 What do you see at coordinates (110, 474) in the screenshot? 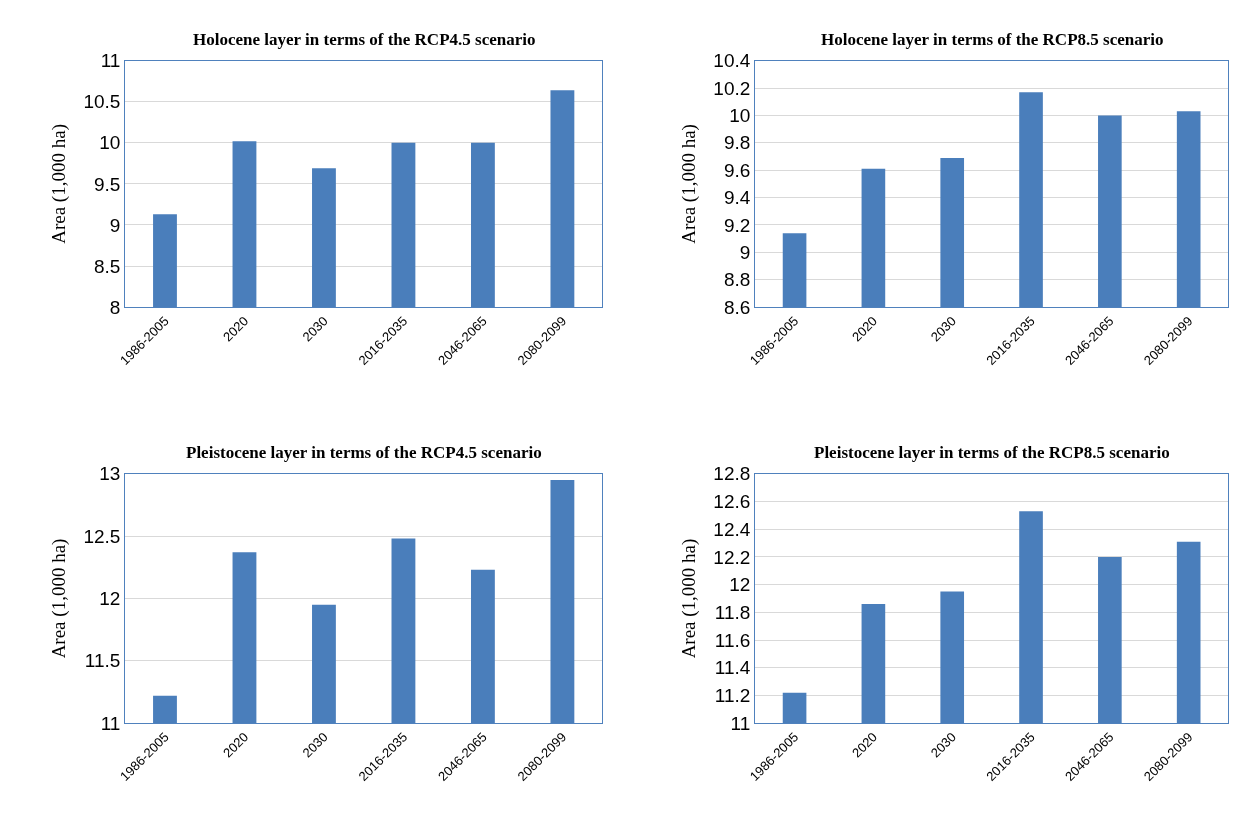
I see `y-tick-label: 13` at bounding box center [110, 474].